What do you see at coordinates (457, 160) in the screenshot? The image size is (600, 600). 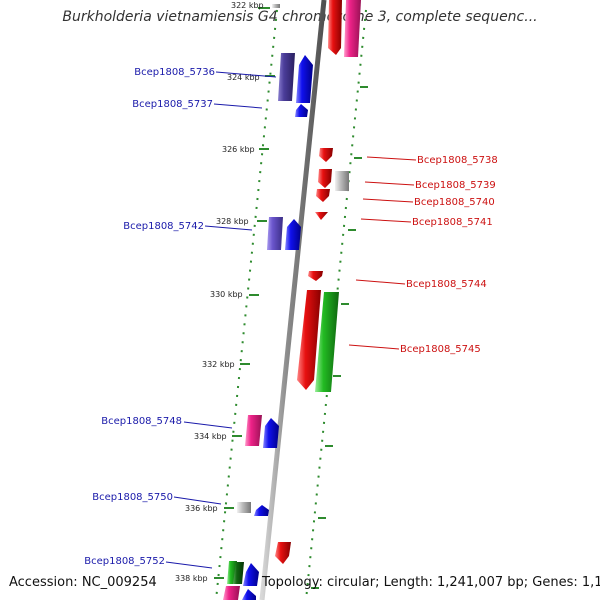 I see `gene-label: Bcep1808_5738` at bounding box center [457, 160].